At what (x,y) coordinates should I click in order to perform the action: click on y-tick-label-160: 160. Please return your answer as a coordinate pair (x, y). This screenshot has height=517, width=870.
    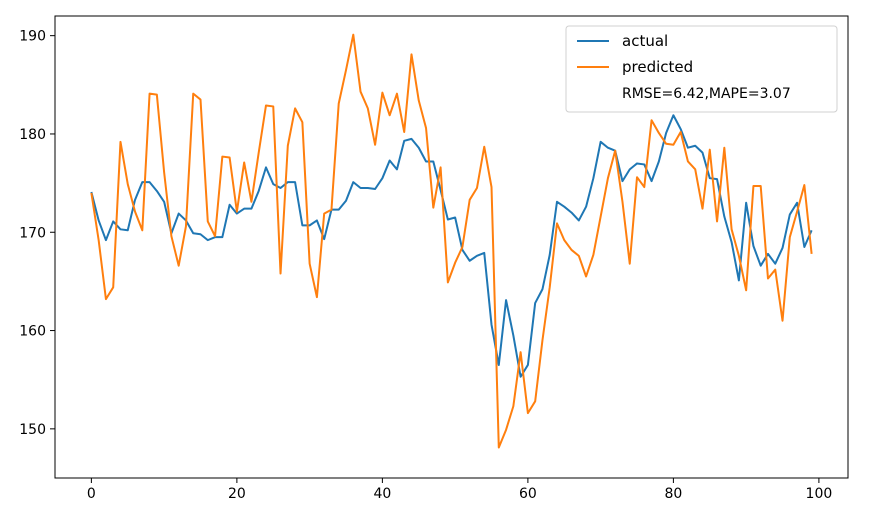
    Looking at the image, I should click on (32, 332).